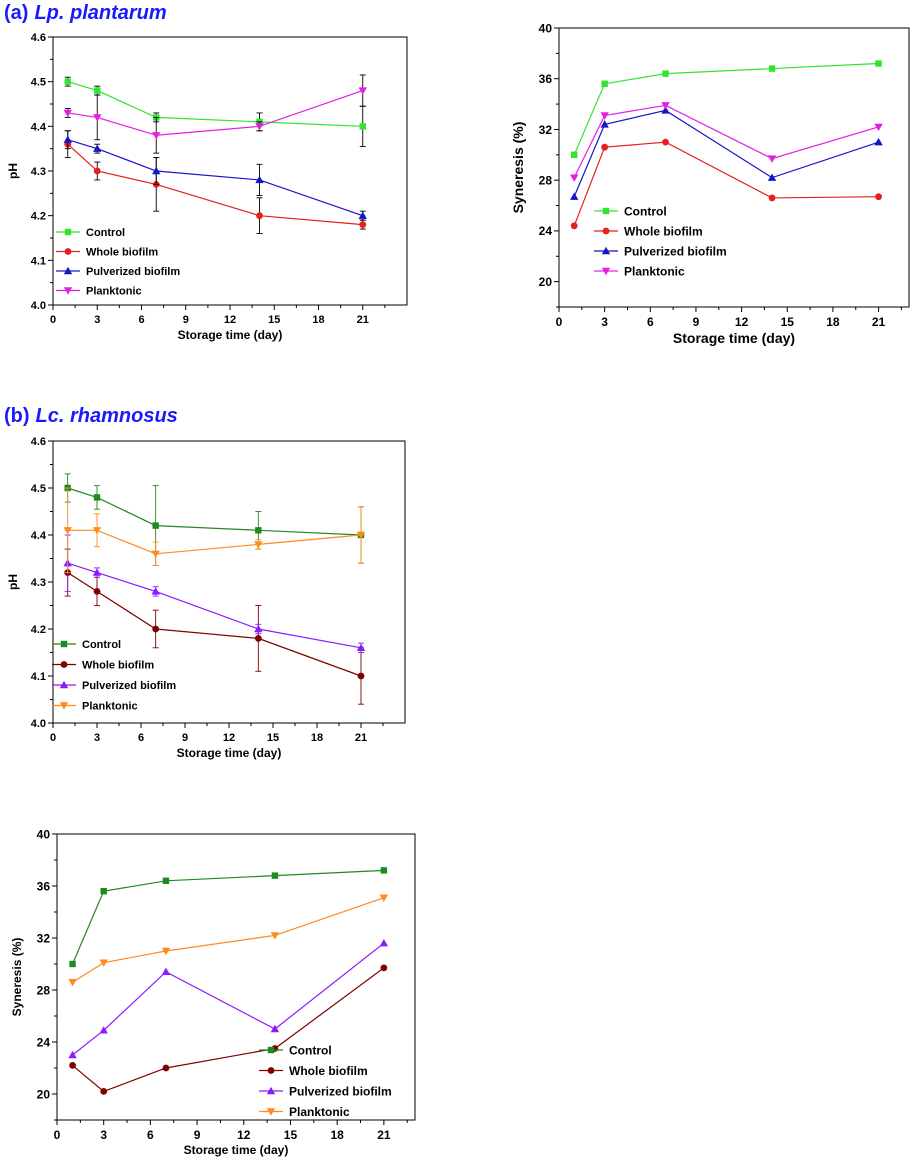 The height and width of the screenshot is (1170, 922). What do you see at coordinates (38, 630) in the screenshot?
I see `y-tick-label: 4.2` at bounding box center [38, 630].